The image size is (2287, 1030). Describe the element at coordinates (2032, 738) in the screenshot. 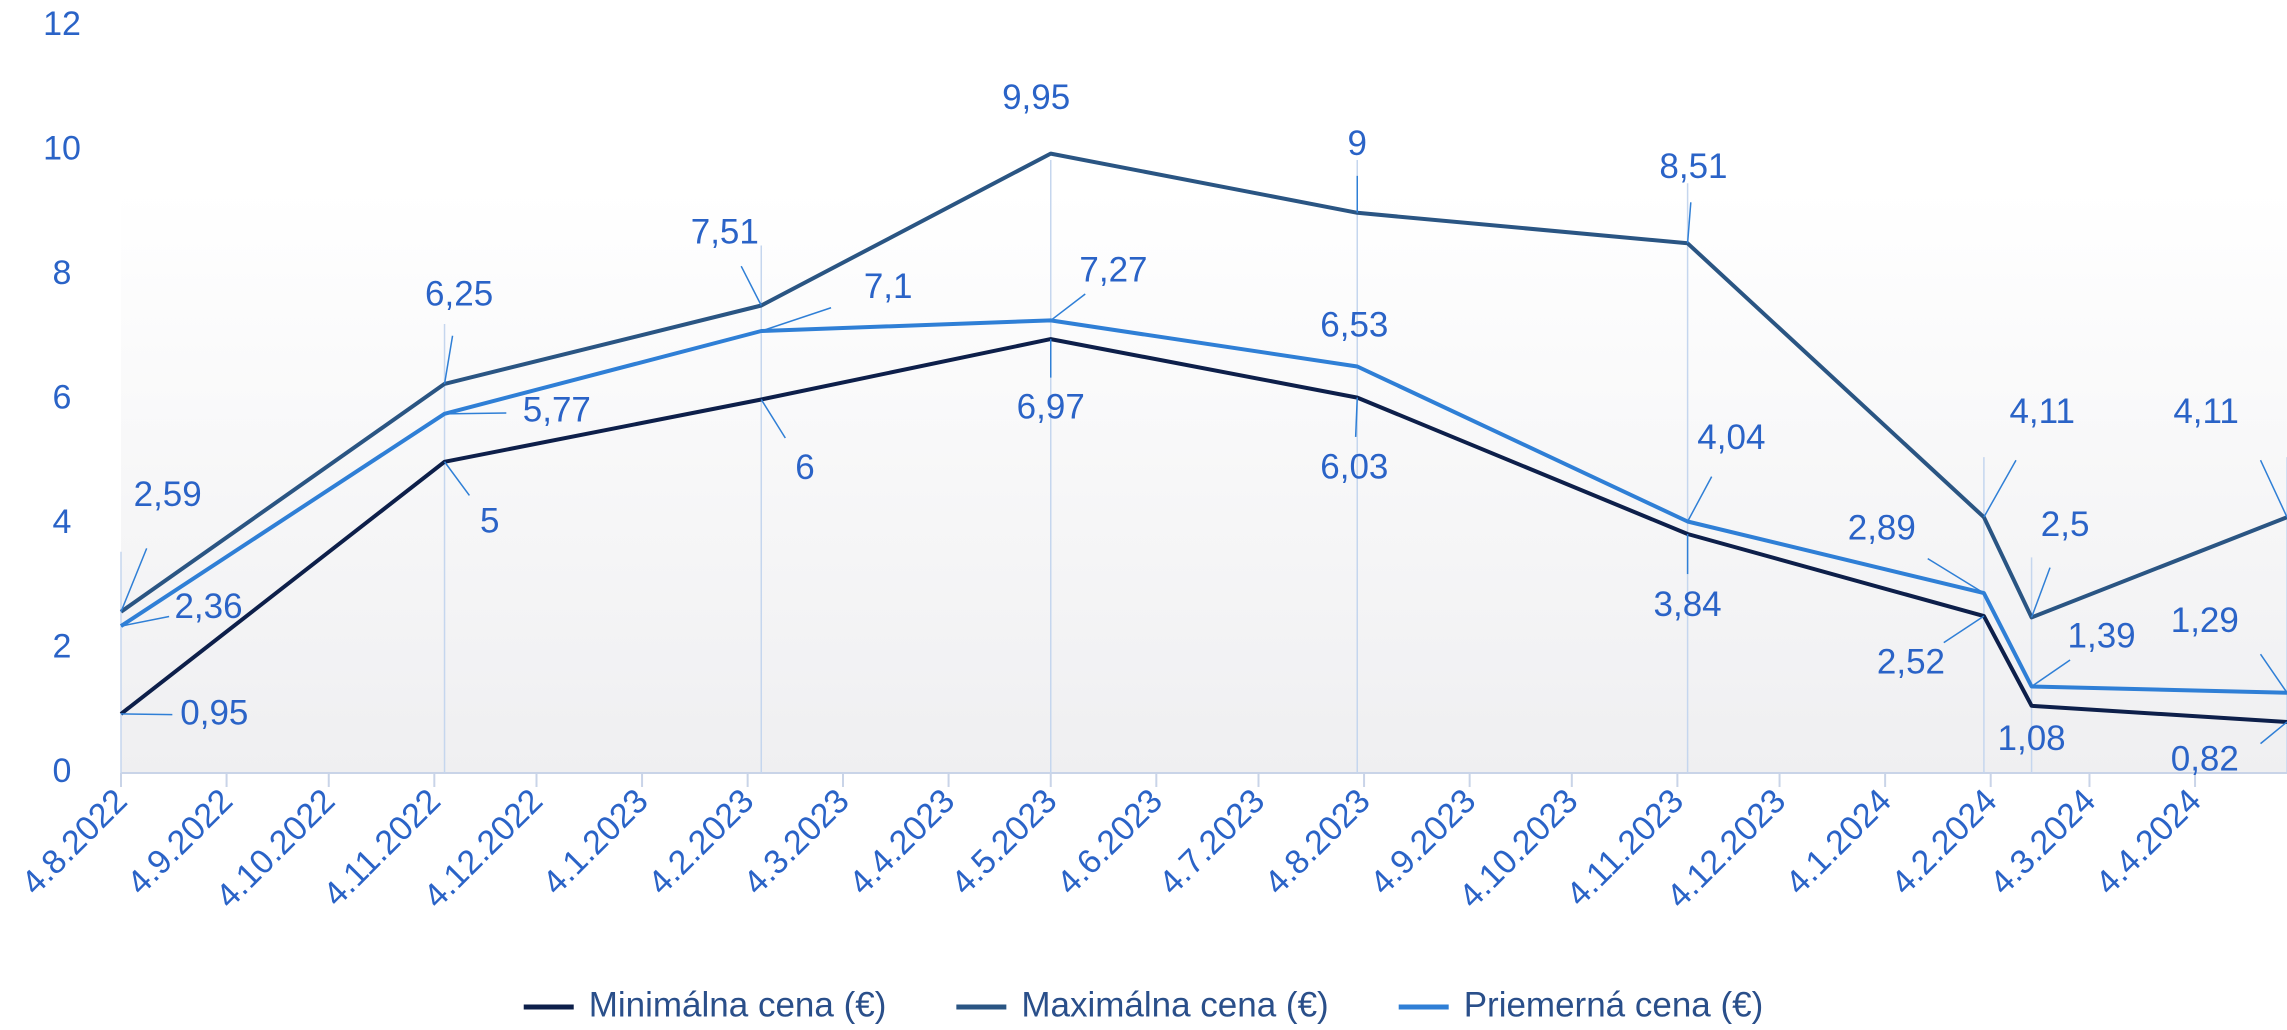

I see `data-label: 1,08` at that location.